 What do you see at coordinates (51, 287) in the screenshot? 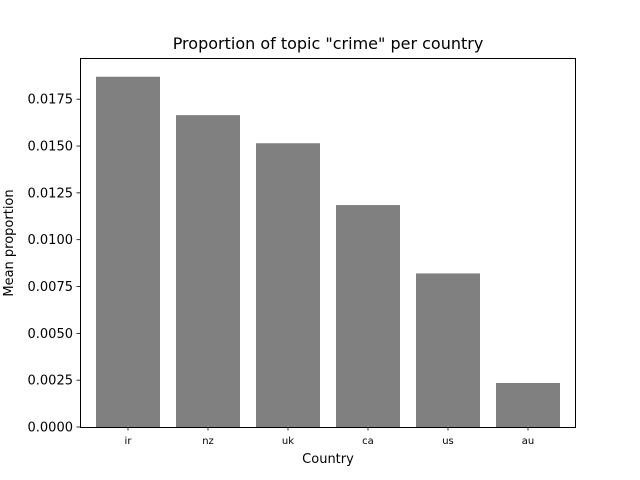
I see `y-tick-label: 0.0075` at bounding box center [51, 287].